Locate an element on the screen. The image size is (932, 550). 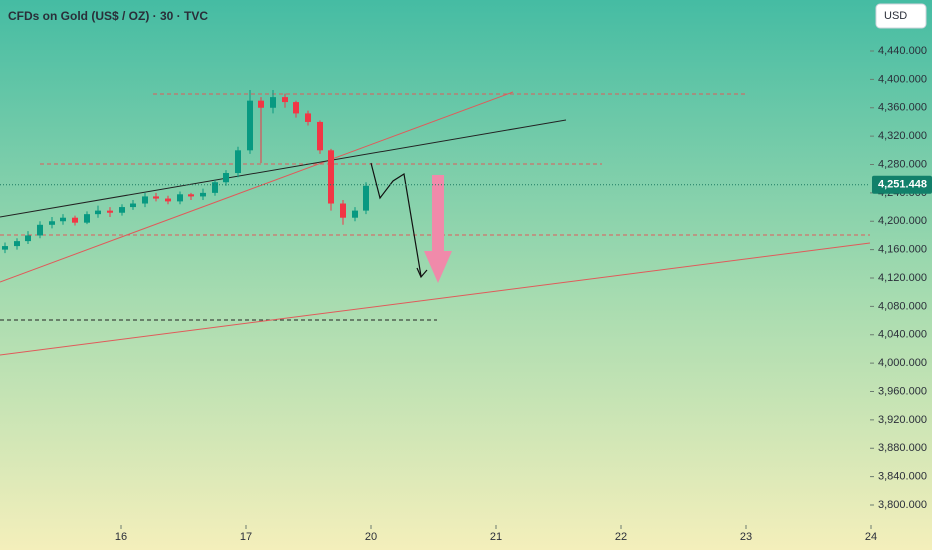
y-tick-label: 3,960.000 is located at coordinates (902, 391).